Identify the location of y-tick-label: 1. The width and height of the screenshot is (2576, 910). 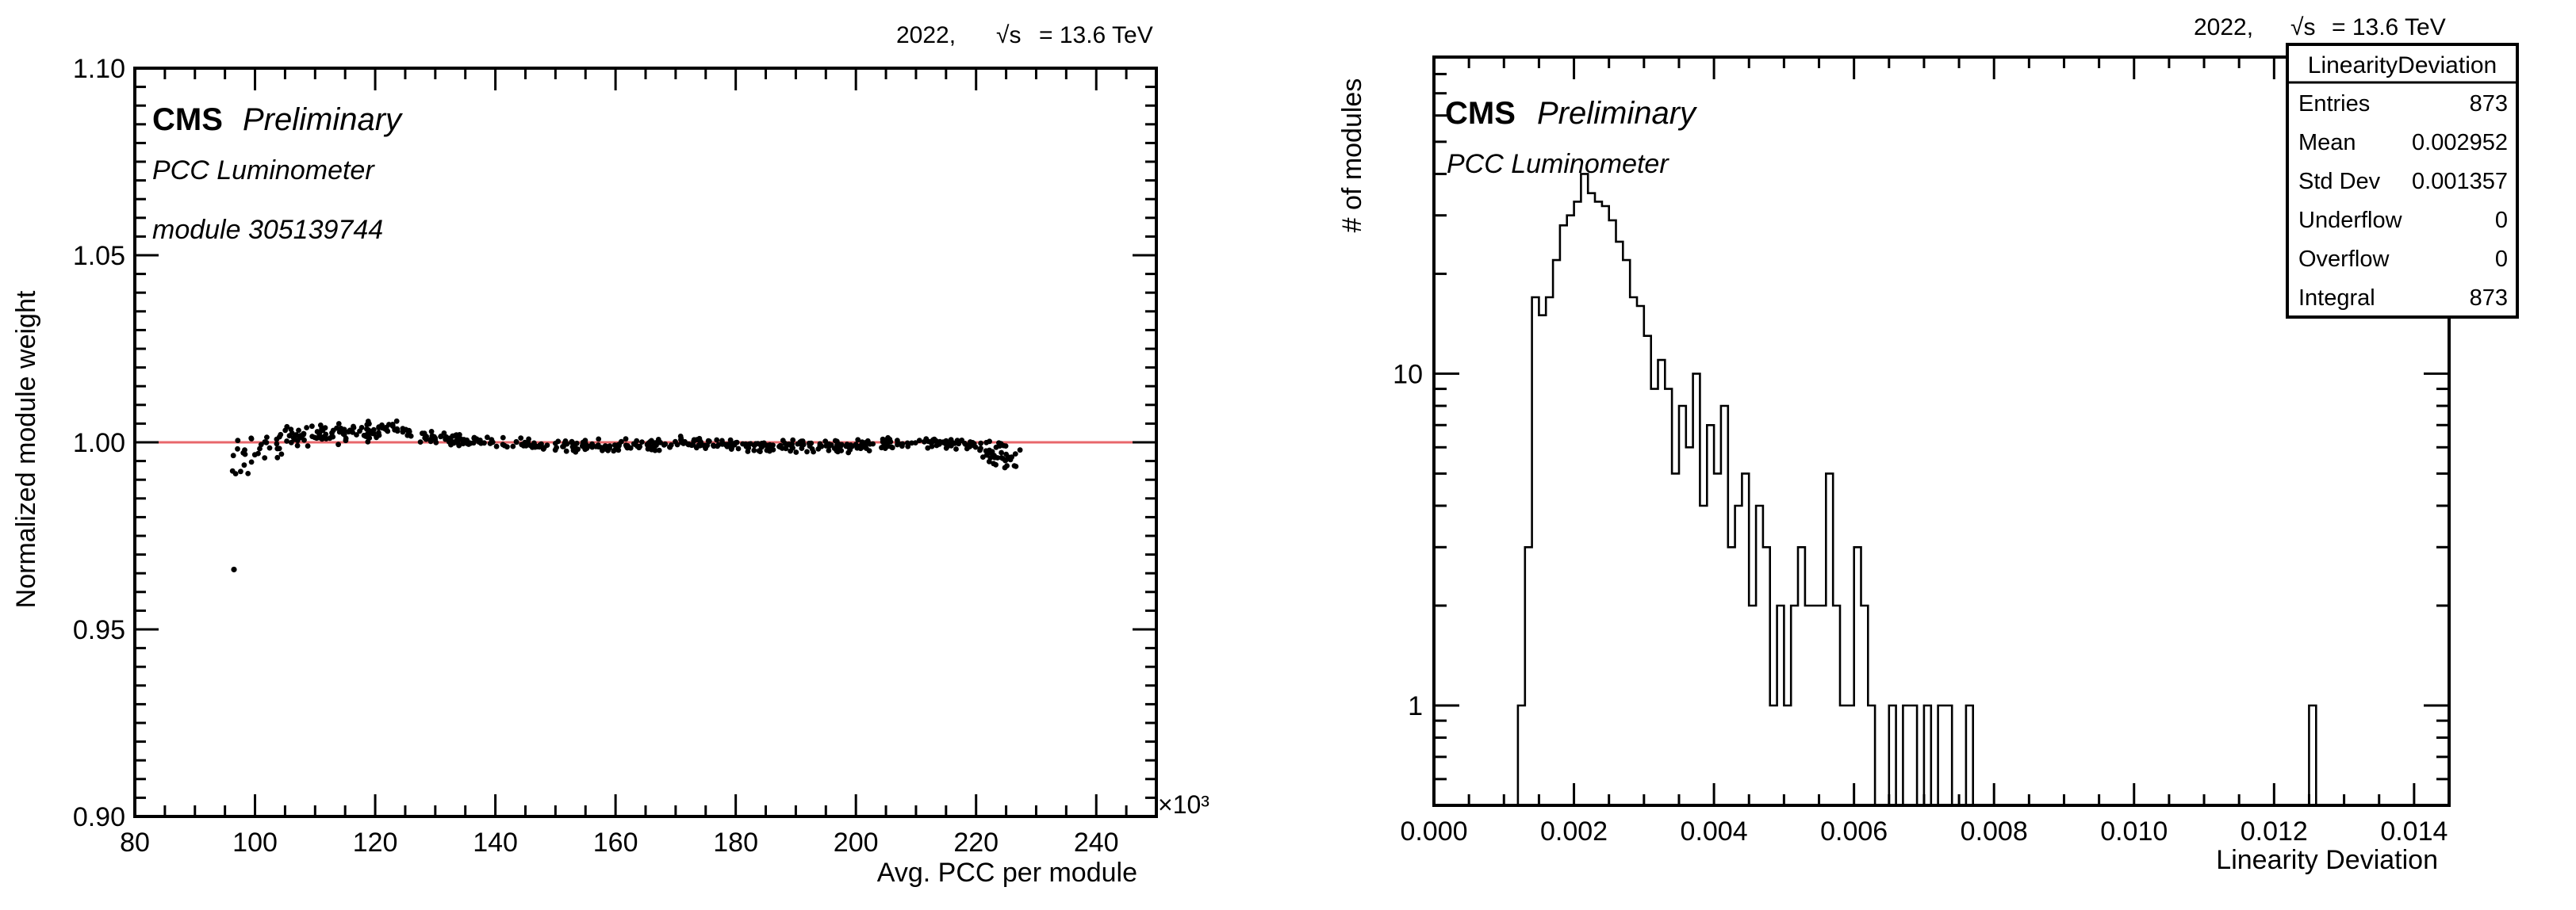
(1416, 706).